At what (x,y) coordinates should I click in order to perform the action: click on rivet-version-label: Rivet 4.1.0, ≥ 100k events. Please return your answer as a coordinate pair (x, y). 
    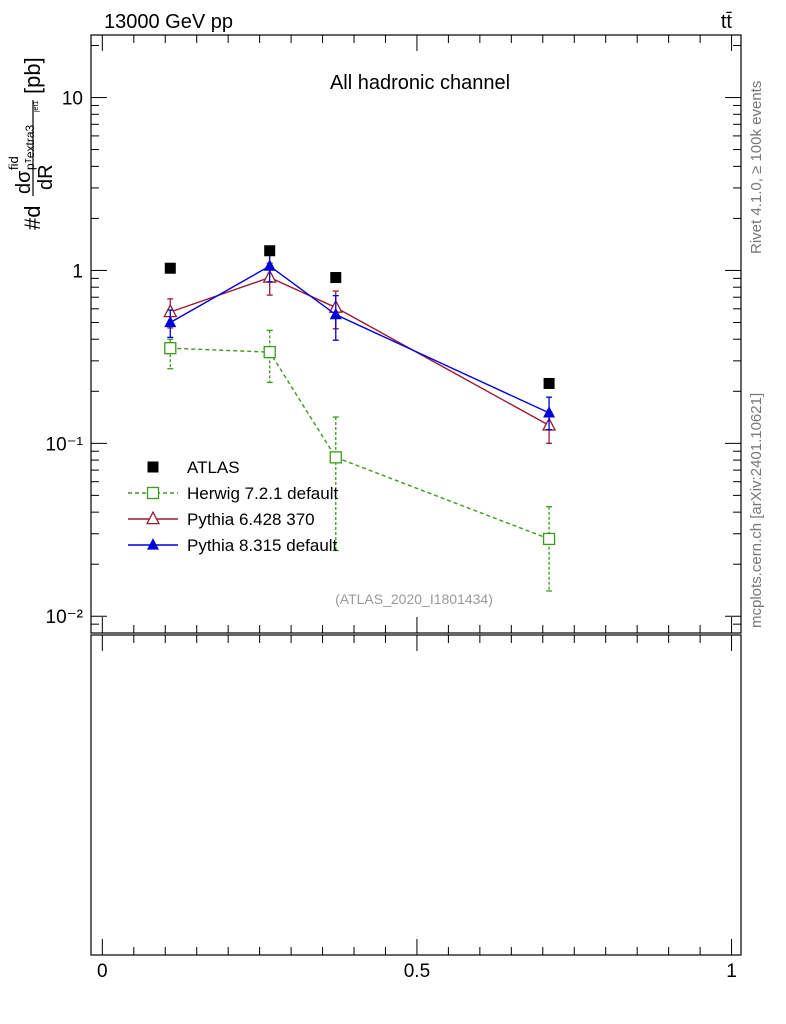
    Looking at the image, I should click on (756, 167).